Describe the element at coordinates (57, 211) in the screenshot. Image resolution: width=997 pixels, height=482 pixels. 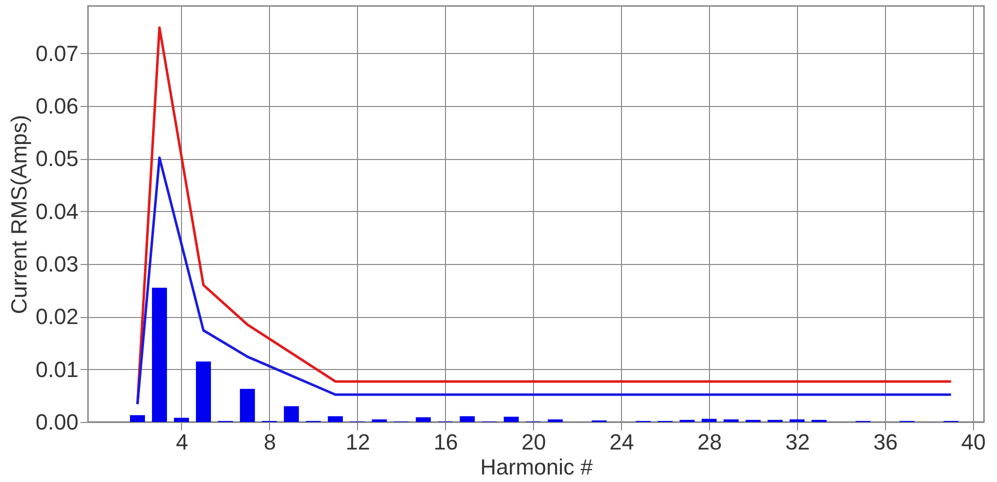
I see `y-tick-label: 0.04` at that location.